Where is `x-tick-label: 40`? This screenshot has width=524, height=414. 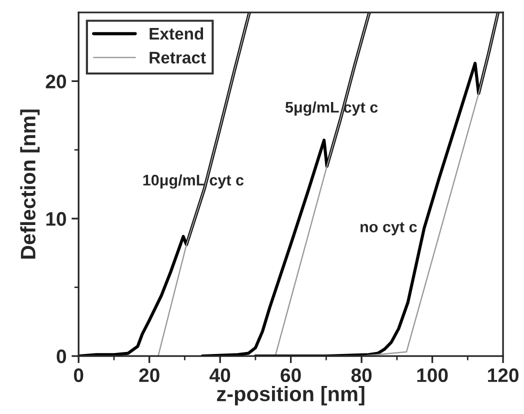
x-tick-label: 40 is located at coordinates (220, 375).